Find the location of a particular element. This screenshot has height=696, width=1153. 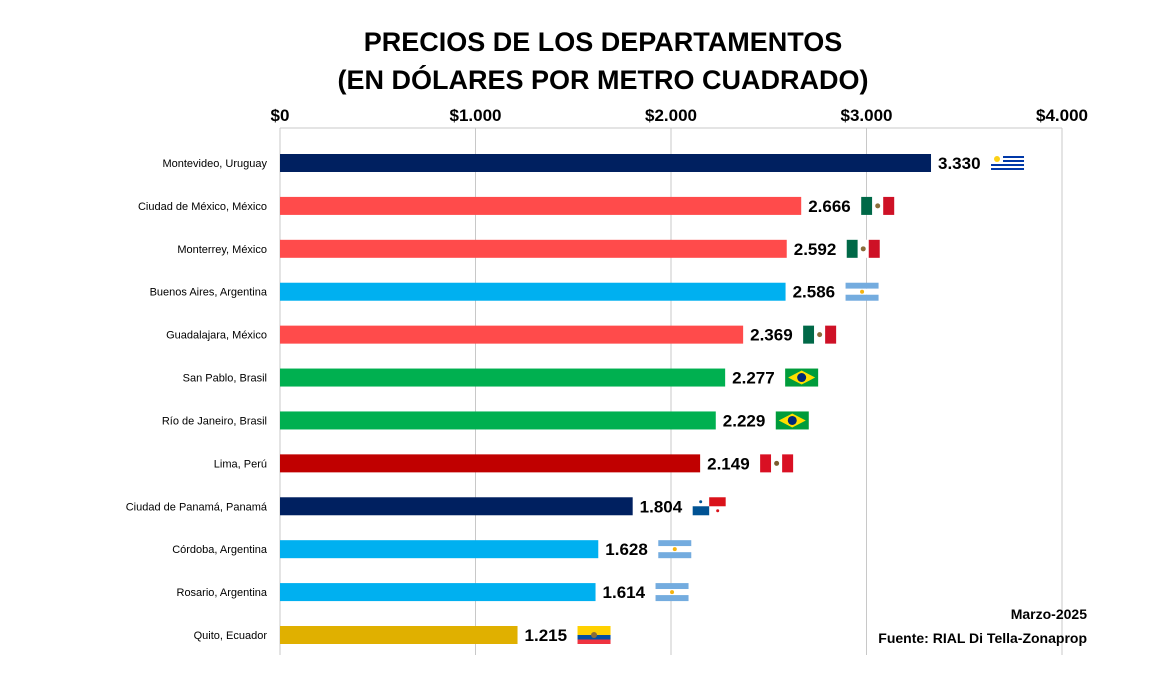

bar-row: Monterrey, México 2.592 is located at coordinates (528, 249).